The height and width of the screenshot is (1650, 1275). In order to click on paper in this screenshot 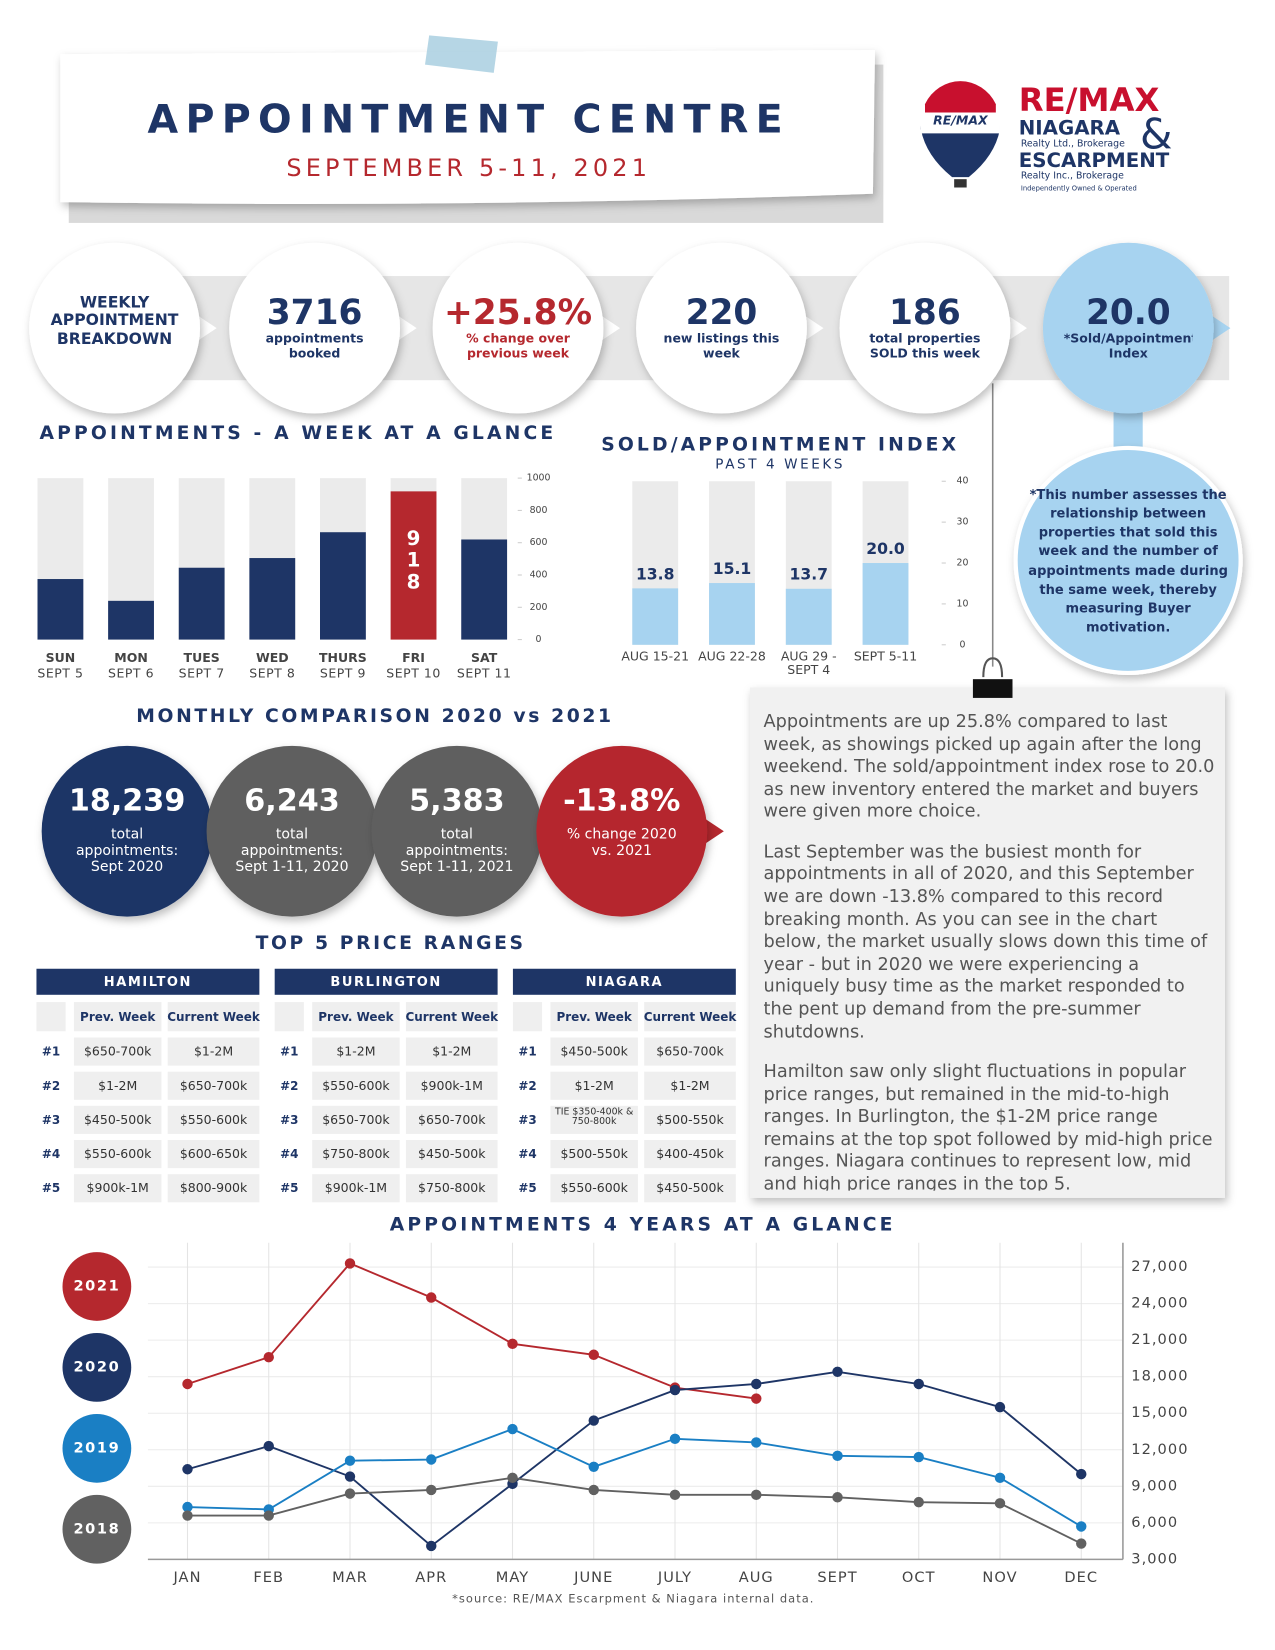, I will do `click(467, 127)`.